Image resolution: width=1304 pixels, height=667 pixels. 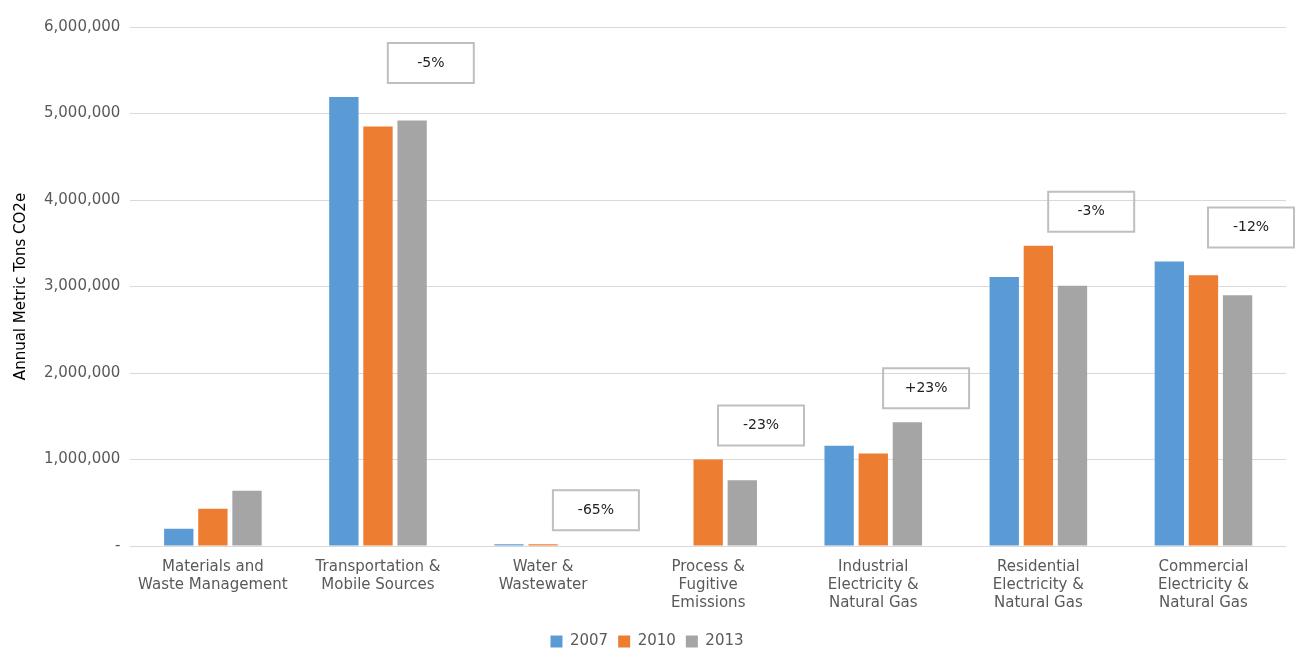 I want to click on legend-label: 2007, so click(x=589, y=640).